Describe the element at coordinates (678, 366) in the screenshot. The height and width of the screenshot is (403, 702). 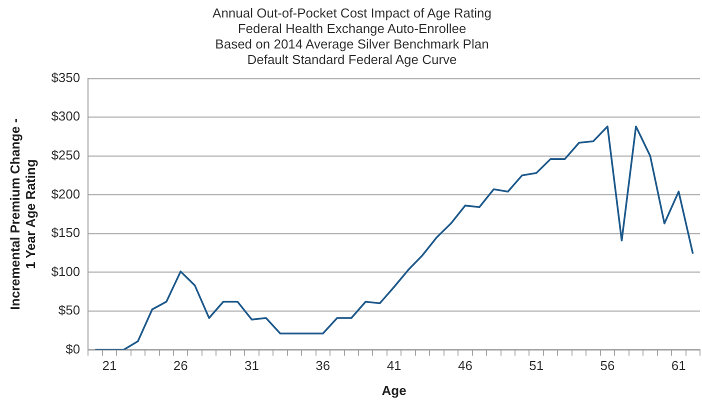
I see `x-tick-label: 61` at that location.